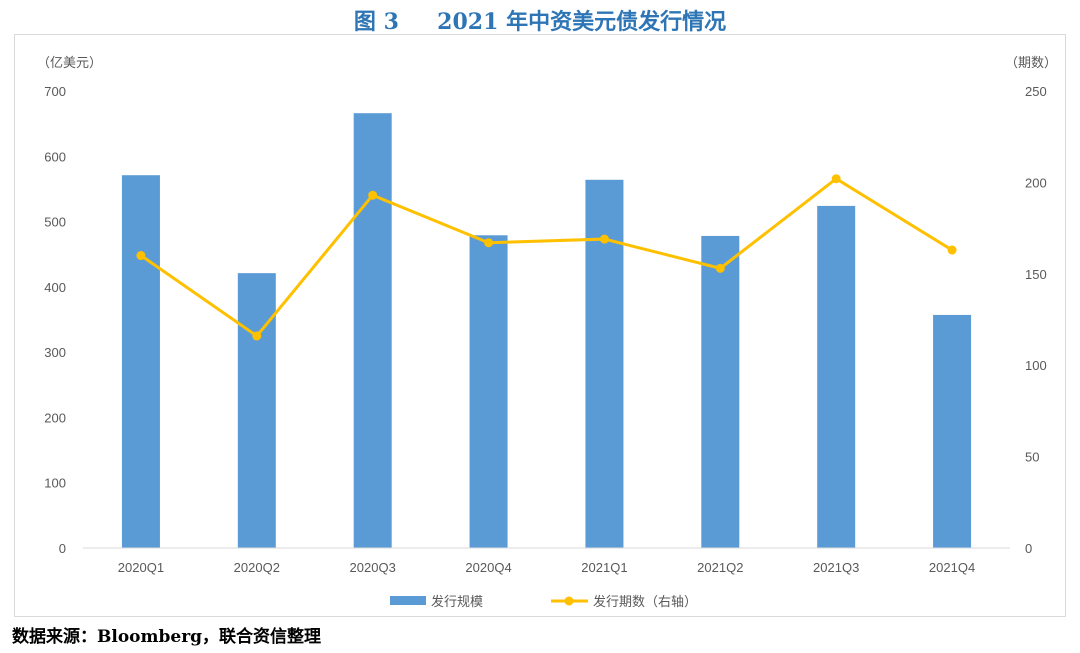  Describe the element at coordinates (836, 376) in the screenshot. I see `bar-2021Q3` at that location.